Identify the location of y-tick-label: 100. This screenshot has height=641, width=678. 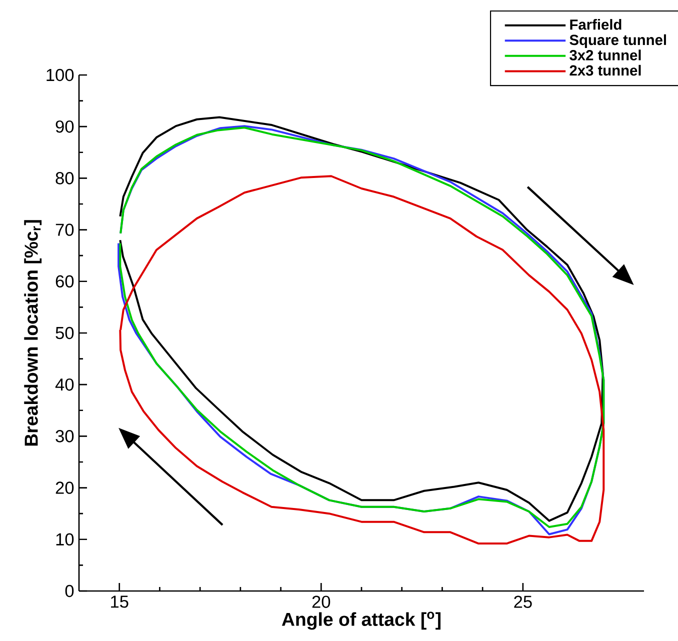
(60, 75).